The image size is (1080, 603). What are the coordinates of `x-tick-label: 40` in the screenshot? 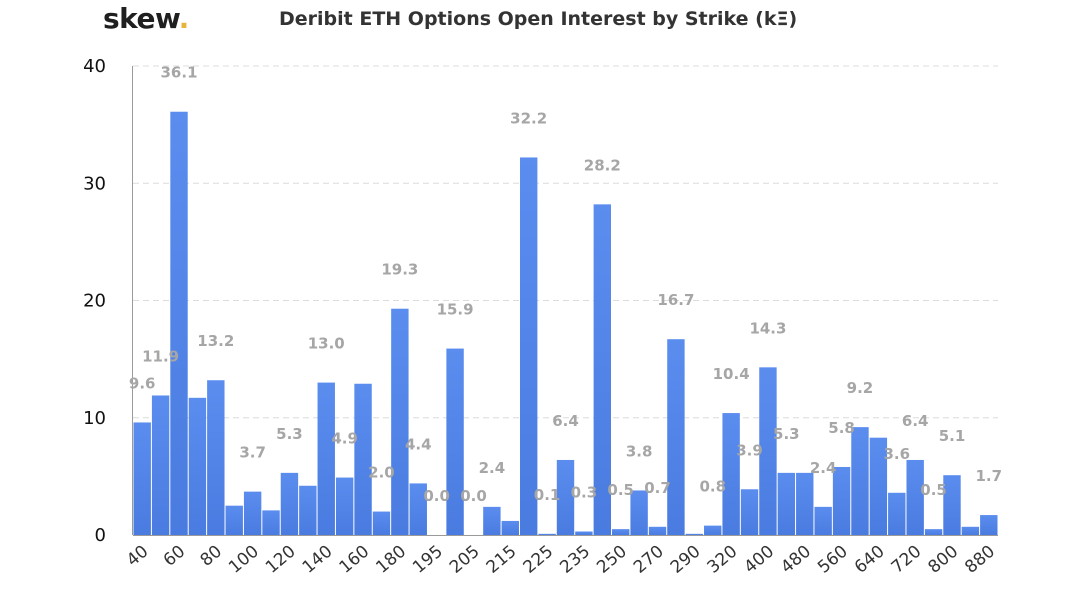 It's located at (137, 556).